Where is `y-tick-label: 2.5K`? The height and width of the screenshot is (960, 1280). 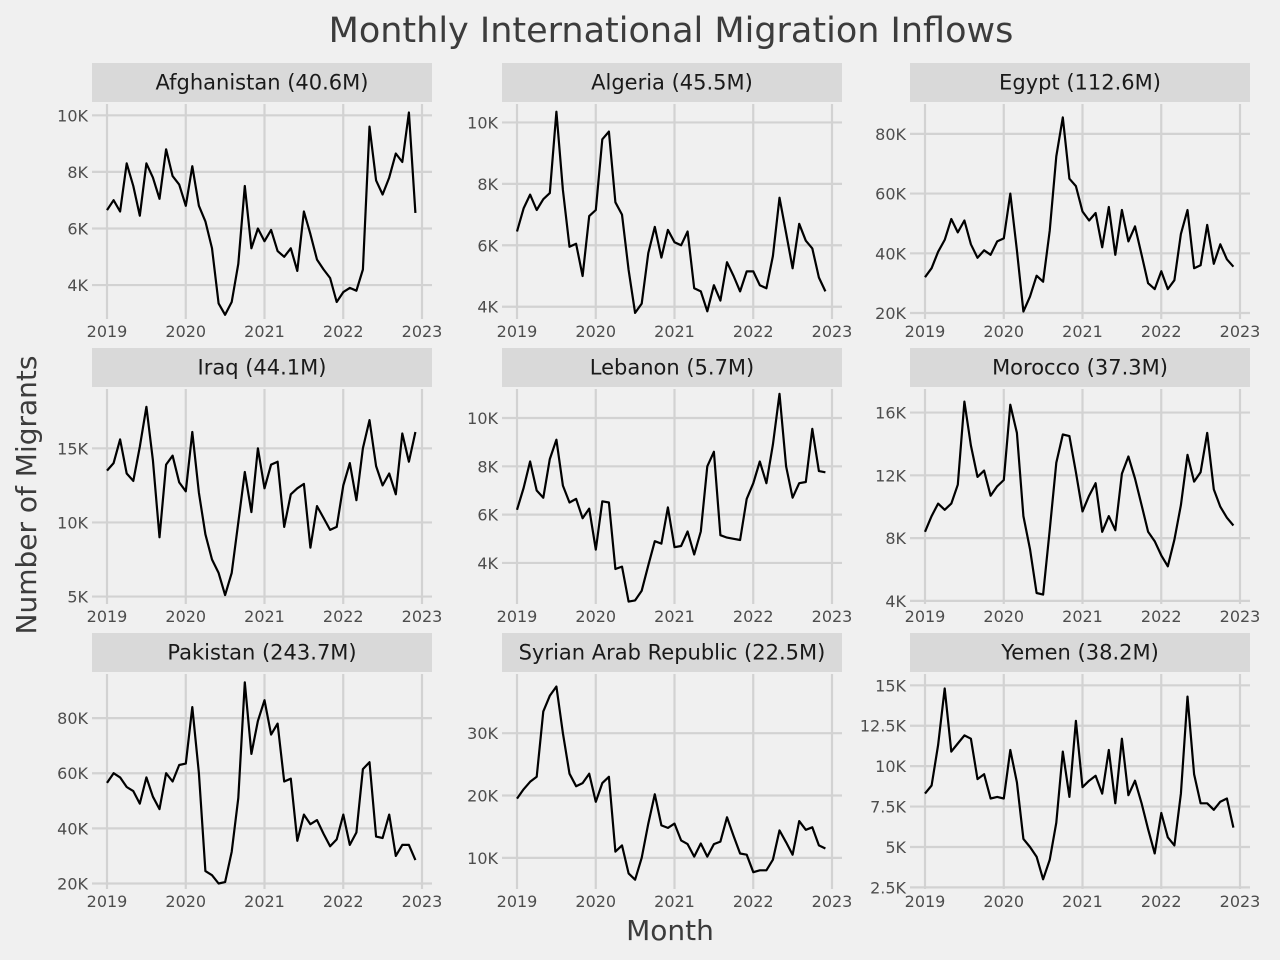 y-tick-label: 2.5K is located at coordinates (888, 887).